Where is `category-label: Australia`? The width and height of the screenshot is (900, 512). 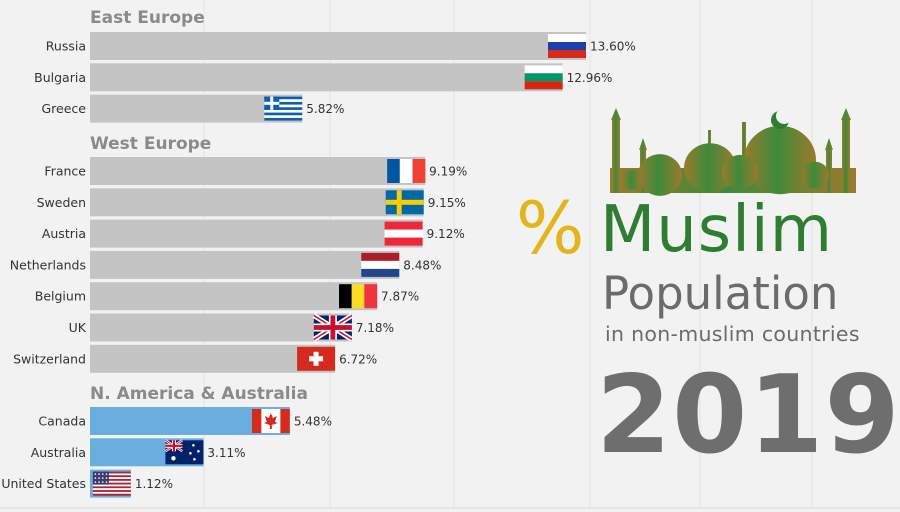
category-label: Australia is located at coordinates (58, 452).